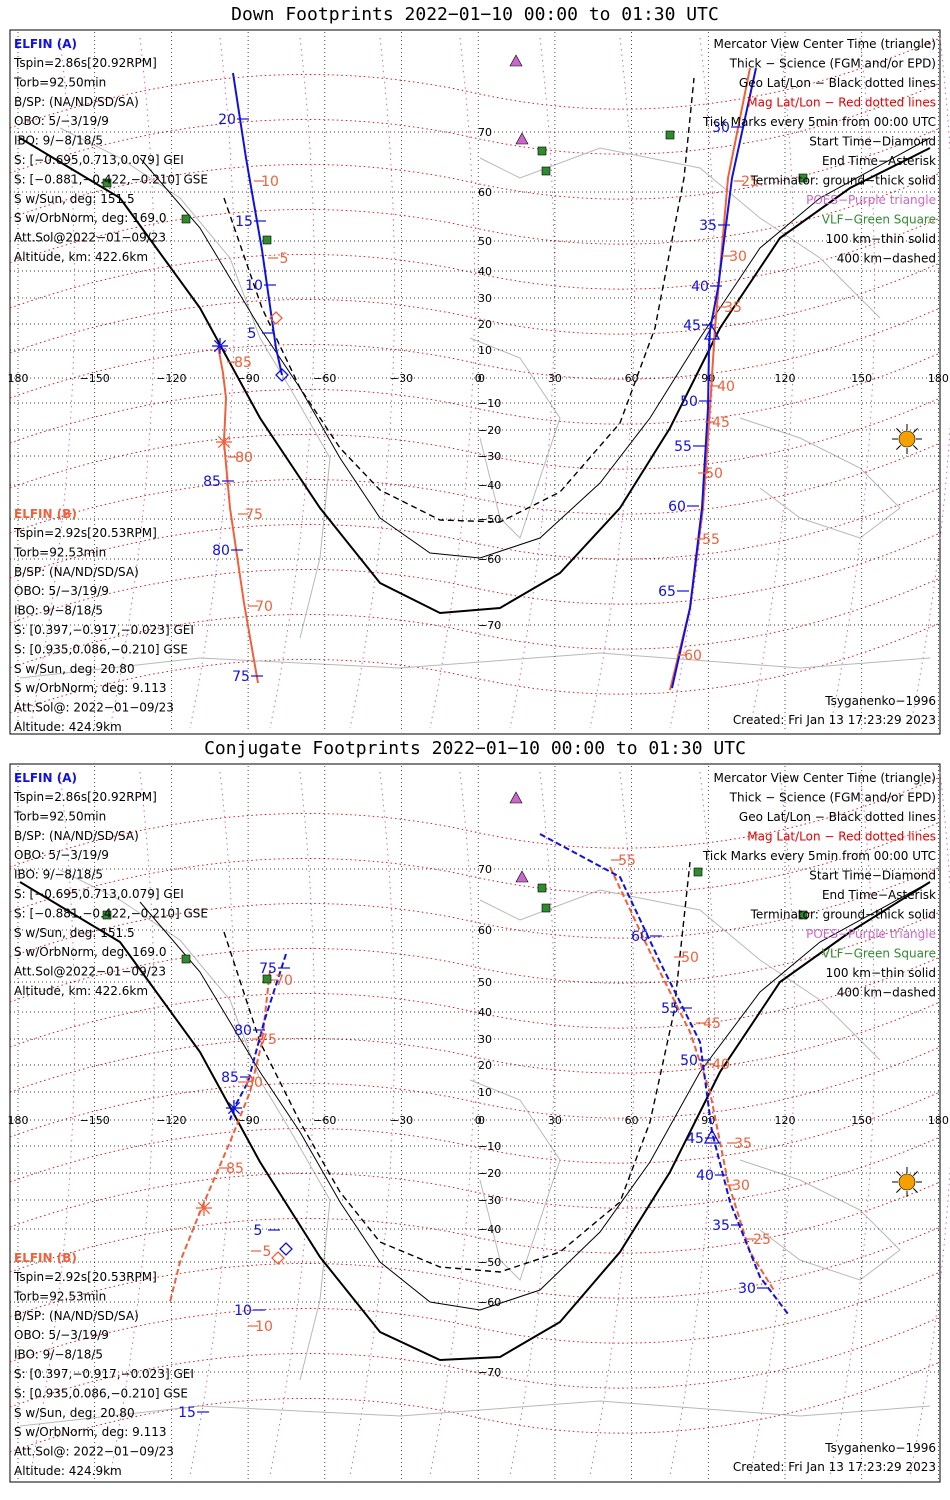  Describe the element at coordinates (104, 630) in the screenshot. I see `elfin-b-info-line: S: [0.397,−0.917,−0.023] GEI` at that location.